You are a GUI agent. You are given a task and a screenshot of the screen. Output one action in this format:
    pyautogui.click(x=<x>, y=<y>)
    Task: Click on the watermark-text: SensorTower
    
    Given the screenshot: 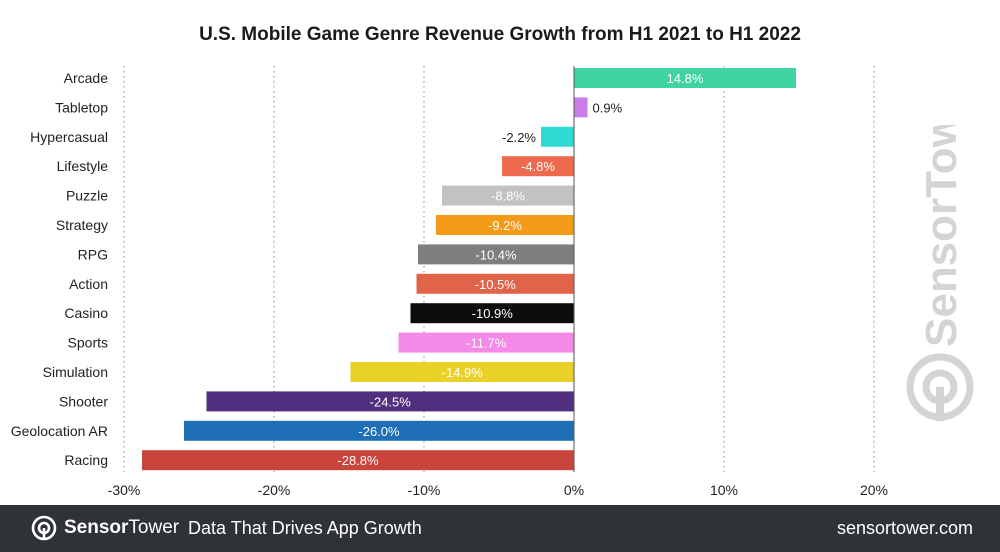 What is the action you would take?
    pyautogui.click(x=941, y=236)
    